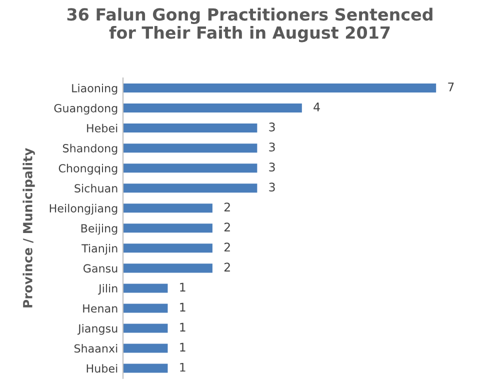  I want to click on y-tick-label: Jilin, so click(108, 289).